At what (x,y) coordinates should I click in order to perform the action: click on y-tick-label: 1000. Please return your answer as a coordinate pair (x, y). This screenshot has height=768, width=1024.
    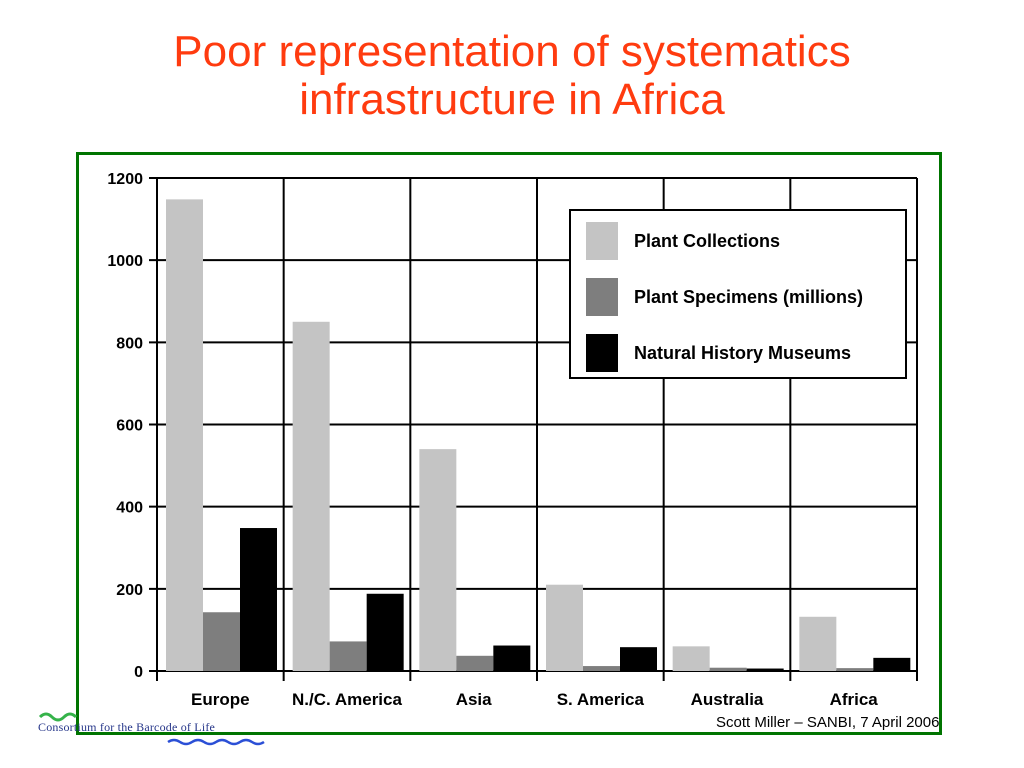
    Looking at the image, I should click on (125, 261).